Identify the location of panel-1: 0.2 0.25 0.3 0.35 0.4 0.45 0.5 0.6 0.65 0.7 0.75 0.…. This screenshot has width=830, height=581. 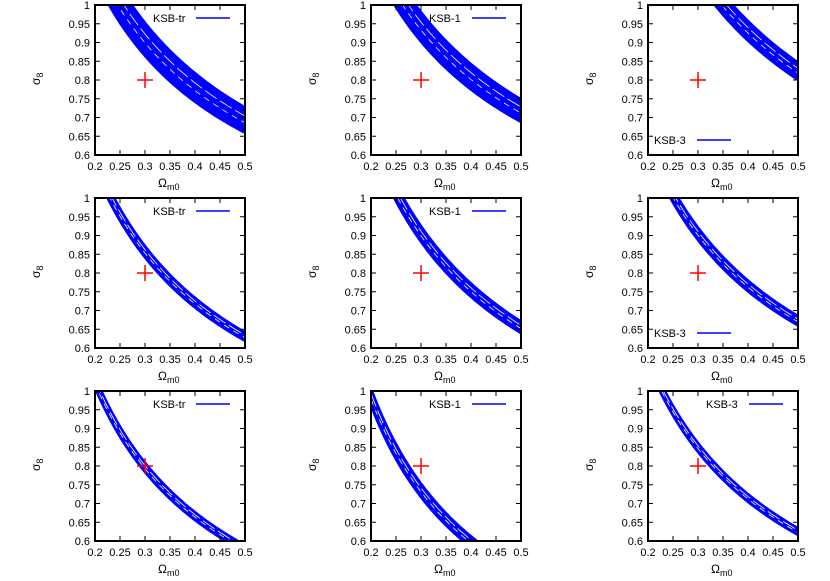
(141, 96).